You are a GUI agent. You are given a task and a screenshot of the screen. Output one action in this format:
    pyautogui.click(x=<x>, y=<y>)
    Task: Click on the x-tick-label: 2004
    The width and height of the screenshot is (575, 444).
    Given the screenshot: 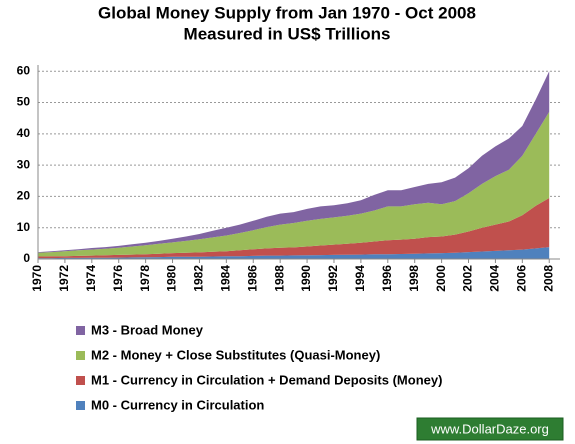 What is the action you would take?
    pyautogui.click(x=495, y=278)
    